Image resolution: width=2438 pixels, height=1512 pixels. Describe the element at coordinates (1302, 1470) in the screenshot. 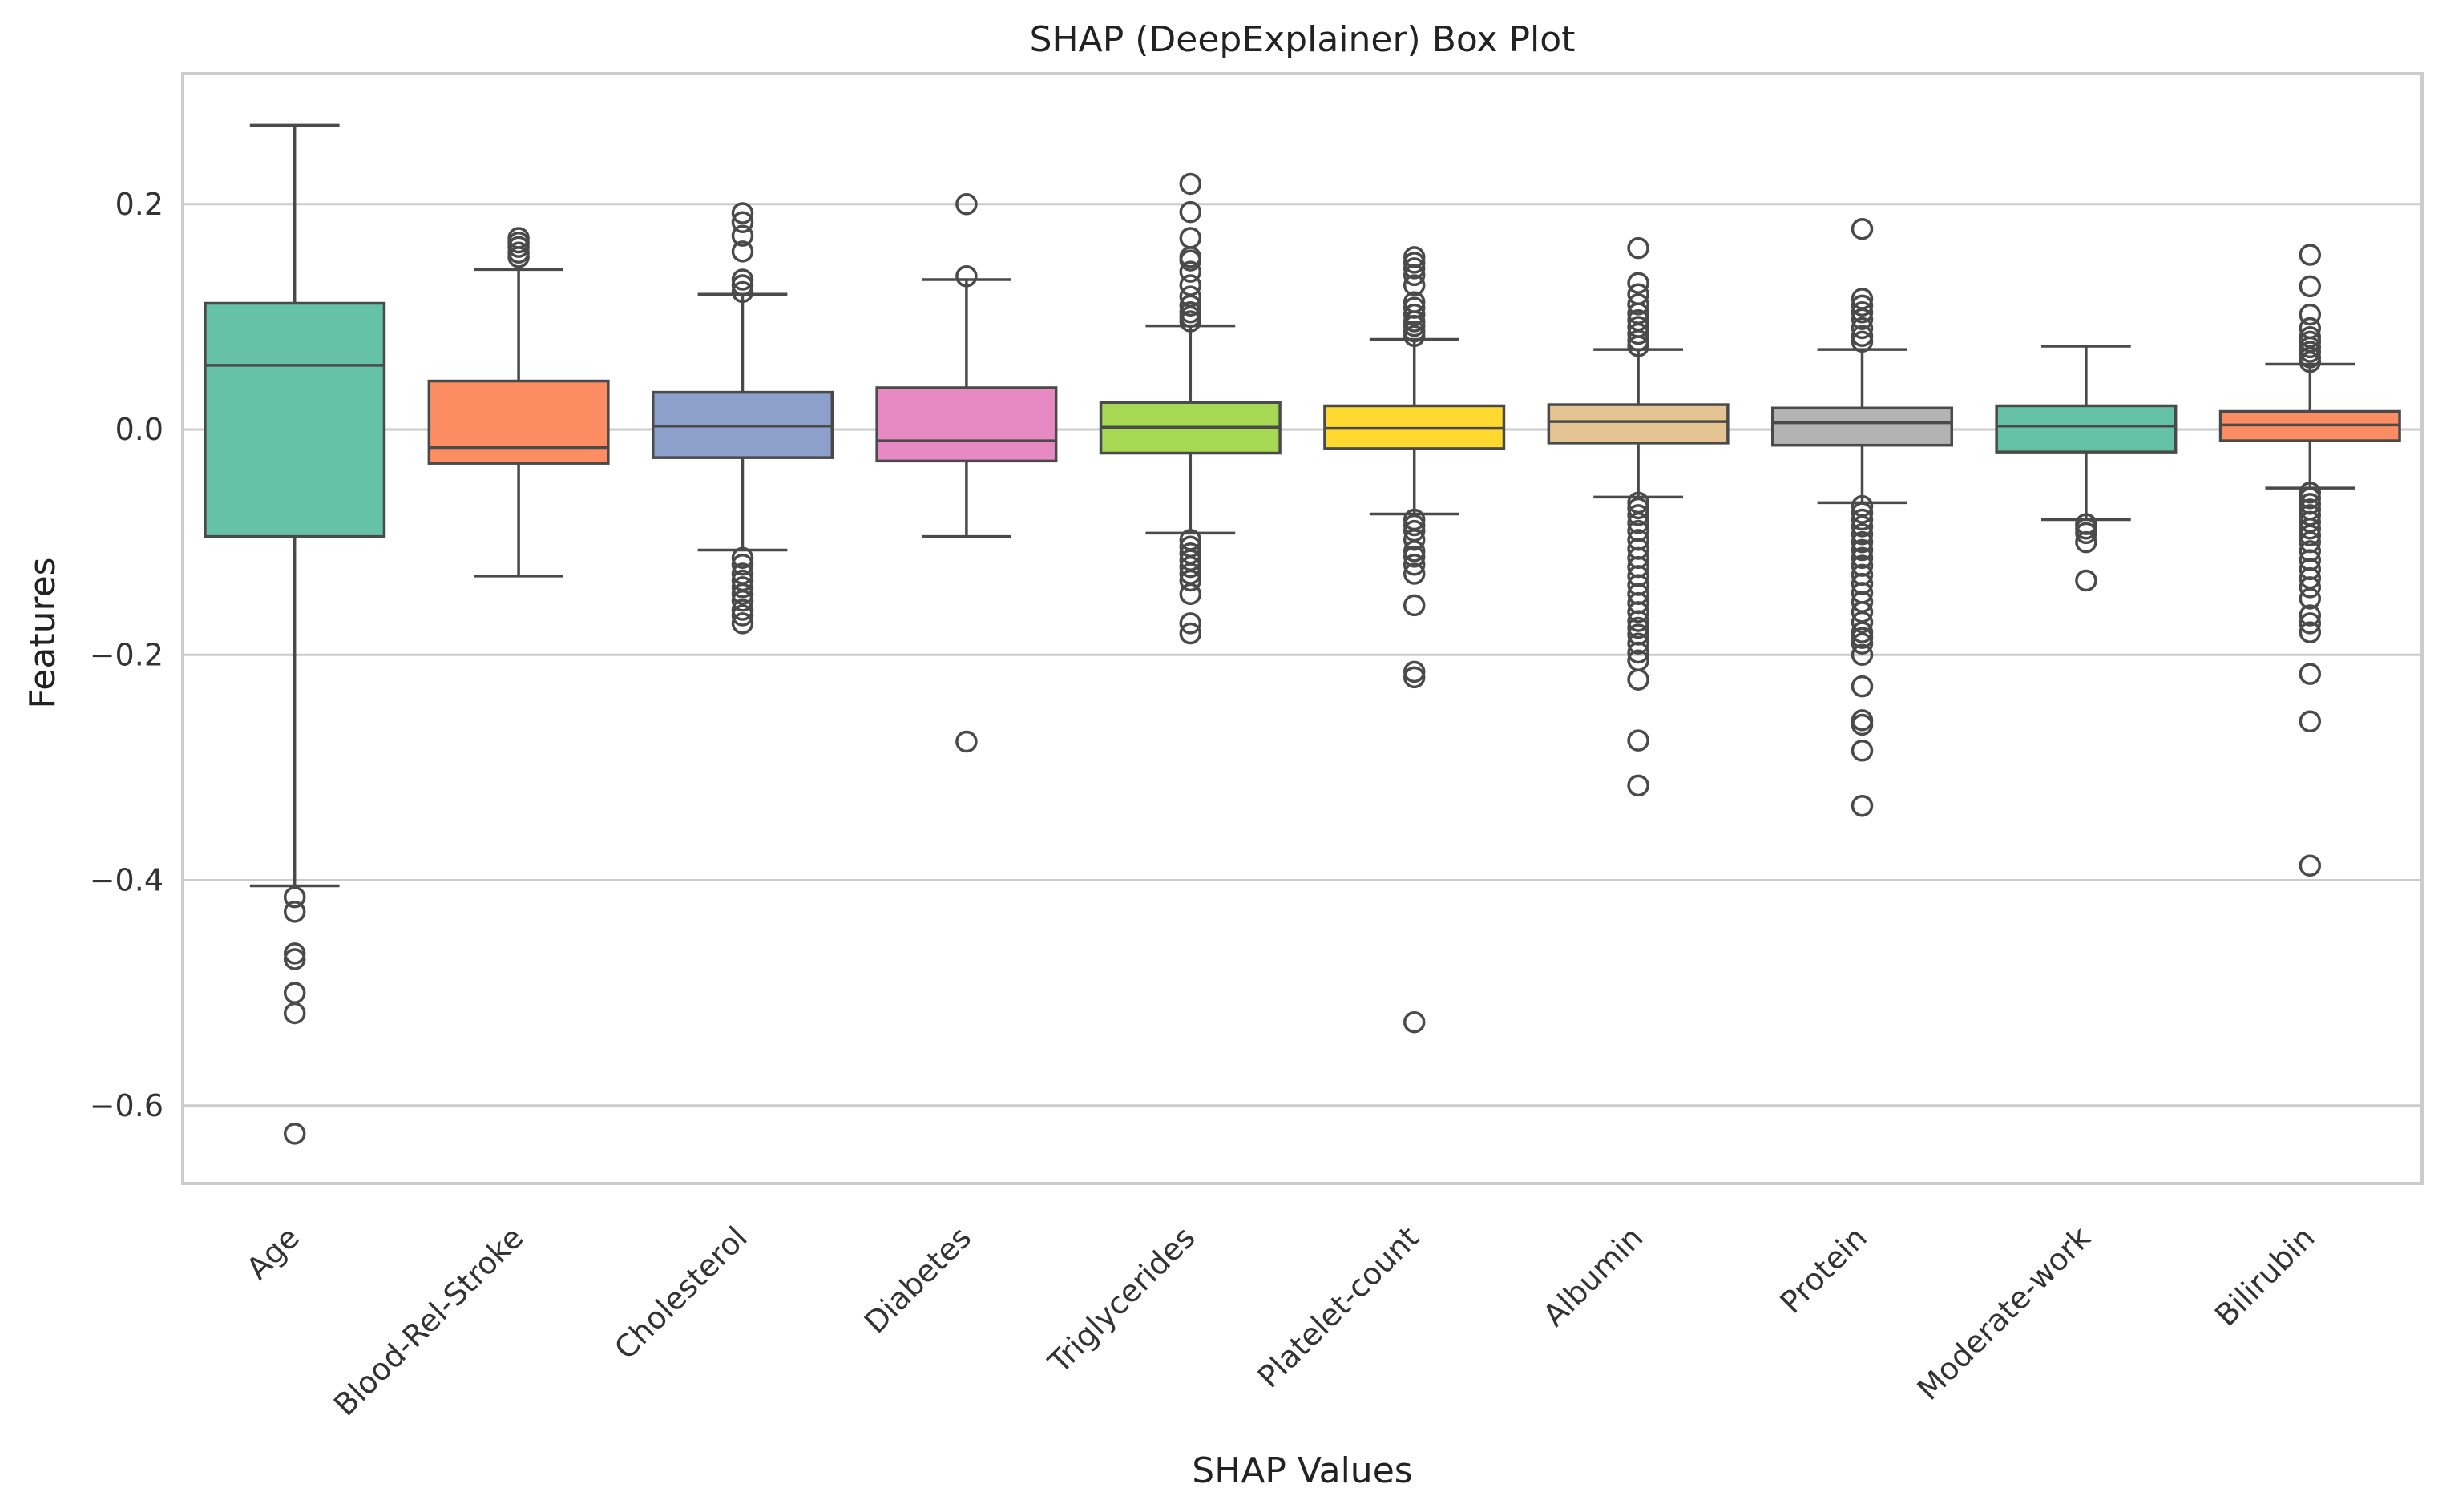

I see `x-axis-label: SHAP Values` at that location.